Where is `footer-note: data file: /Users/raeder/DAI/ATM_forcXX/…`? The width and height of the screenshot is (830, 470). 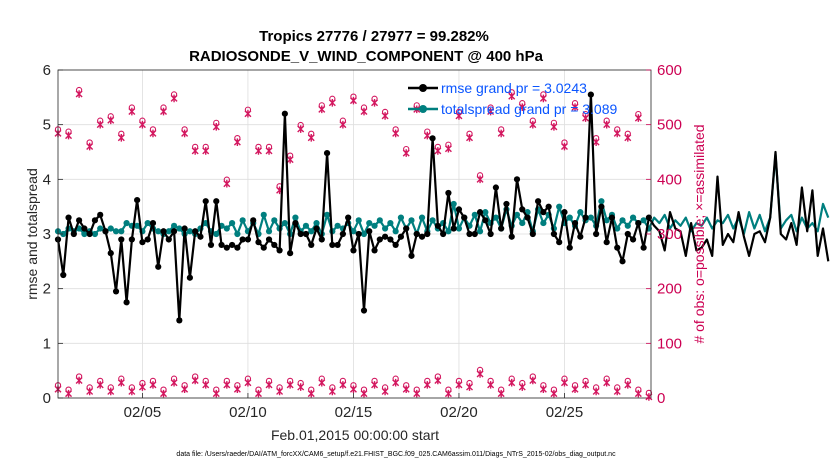
footer-note: data file: /Users/raeder/DAI/ATM_forcXX/… is located at coordinates (396, 454).